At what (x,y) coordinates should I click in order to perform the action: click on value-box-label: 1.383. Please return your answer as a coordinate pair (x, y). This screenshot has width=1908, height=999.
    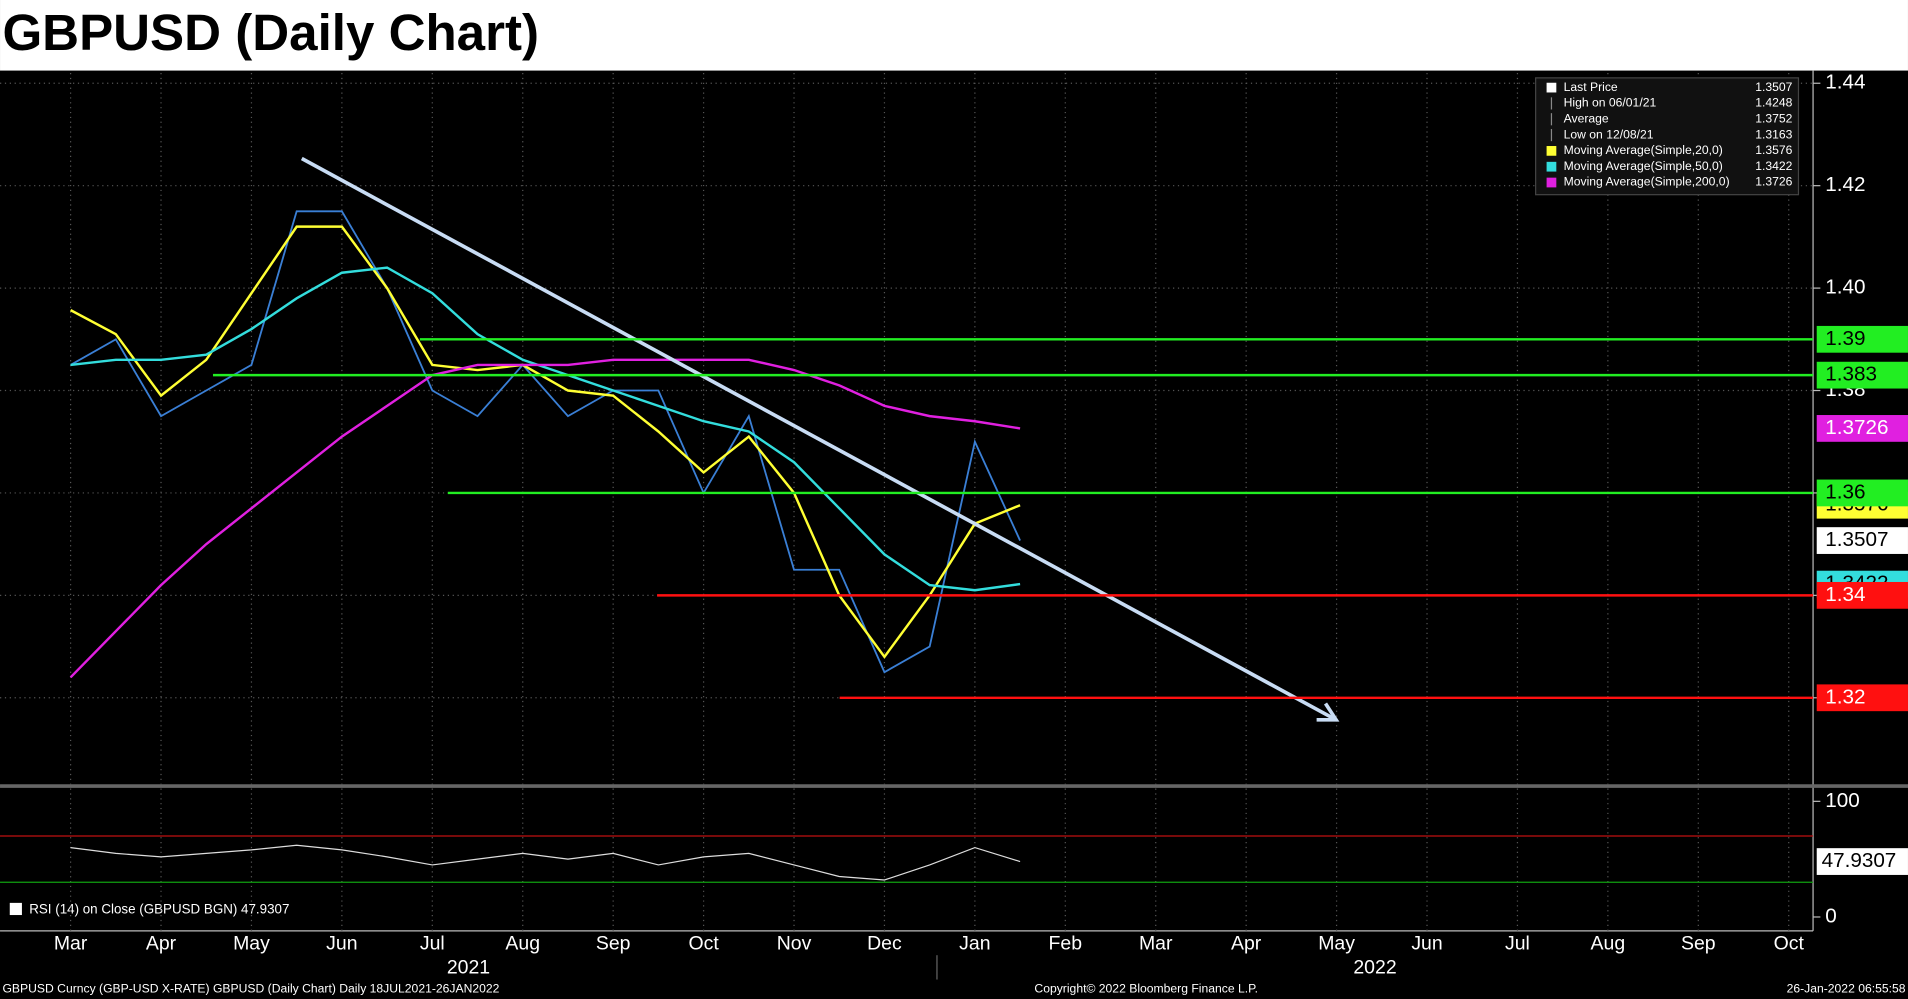
    Looking at the image, I should click on (1851, 374).